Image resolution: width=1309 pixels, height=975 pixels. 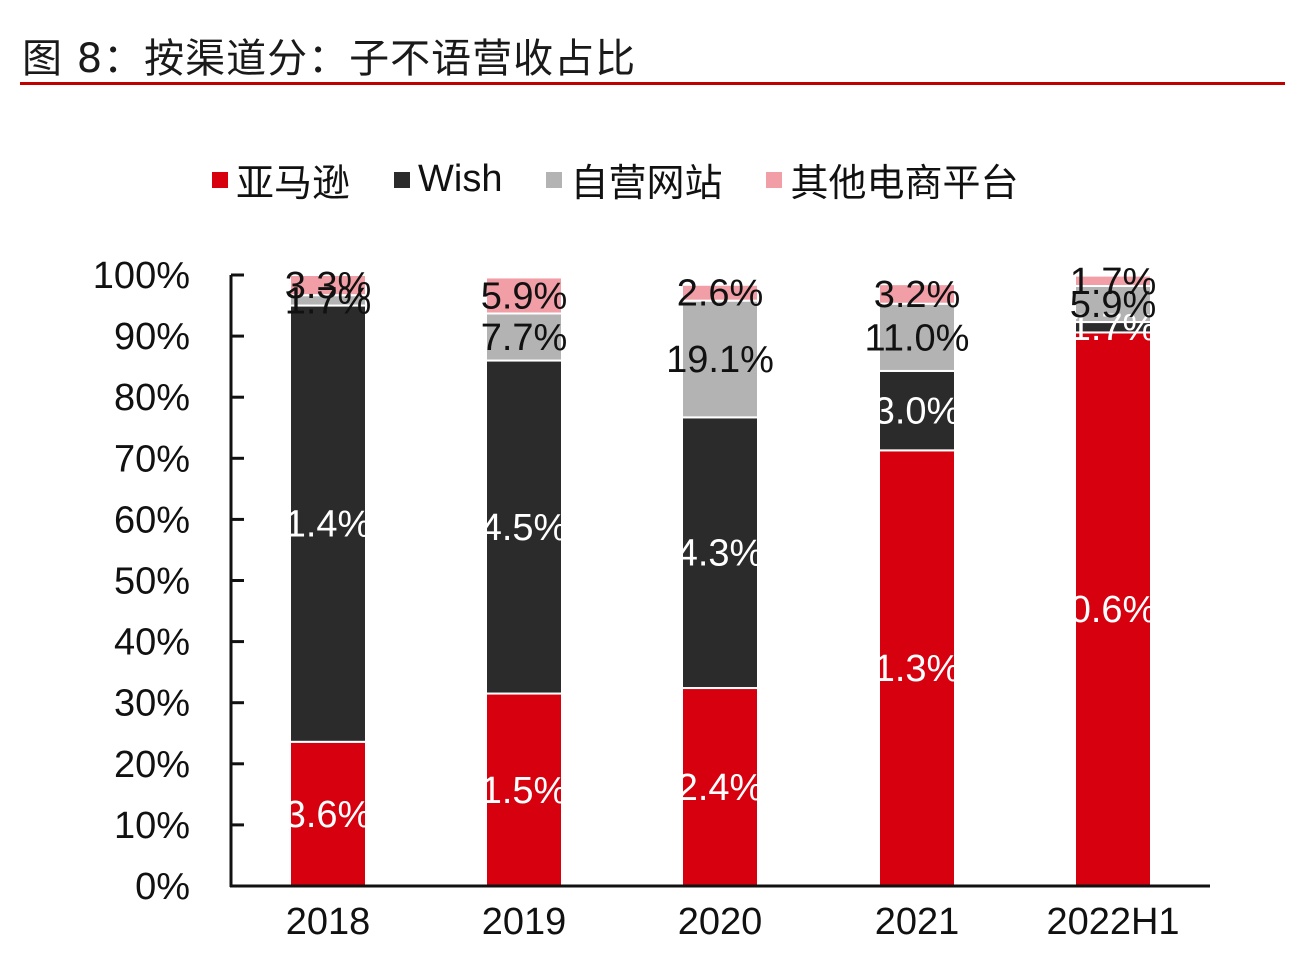 I want to click on title-divider, so click(x=652, y=83).